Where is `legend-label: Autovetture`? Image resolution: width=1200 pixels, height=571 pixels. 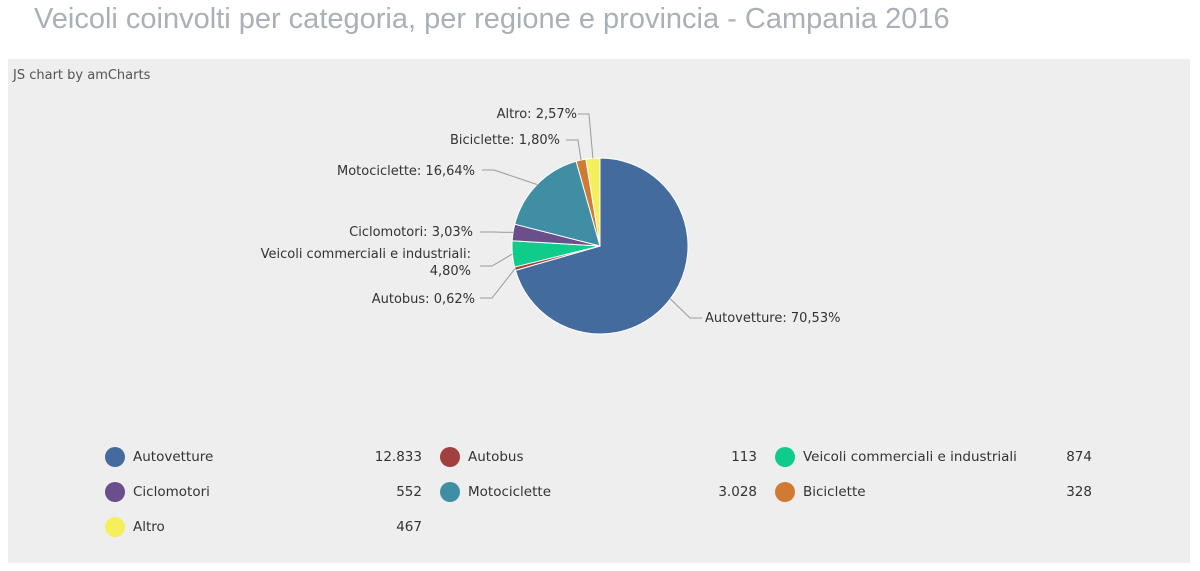 legend-label: Autovetture is located at coordinates (173, 457).